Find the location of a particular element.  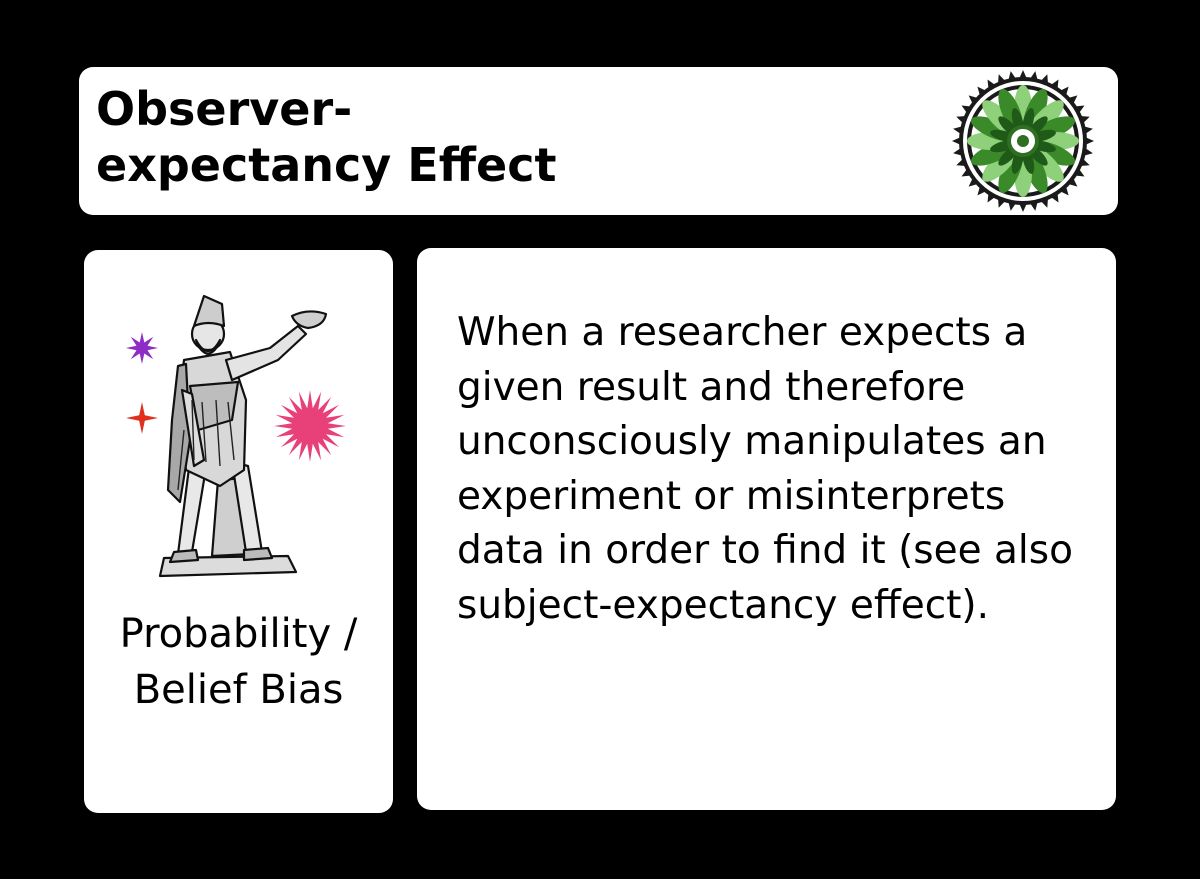

category-label: Probability / Belief Bias is located at coordinates (238, 662).